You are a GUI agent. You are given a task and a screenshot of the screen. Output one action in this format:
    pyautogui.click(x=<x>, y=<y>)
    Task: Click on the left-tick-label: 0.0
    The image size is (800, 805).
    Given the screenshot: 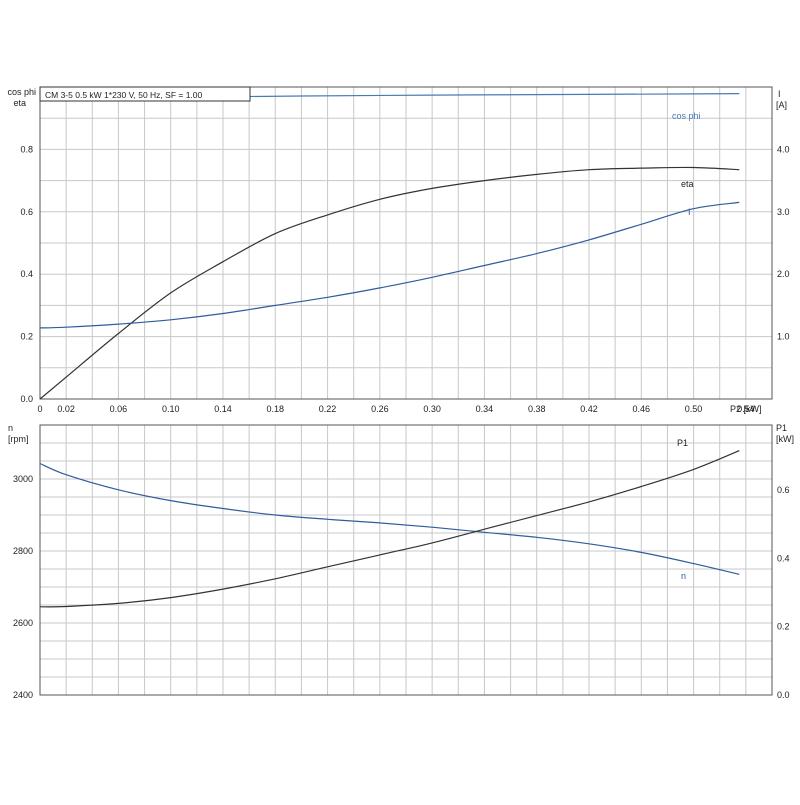 What is the action you would take?
    pyautogui.click(x=26, y=399)
    